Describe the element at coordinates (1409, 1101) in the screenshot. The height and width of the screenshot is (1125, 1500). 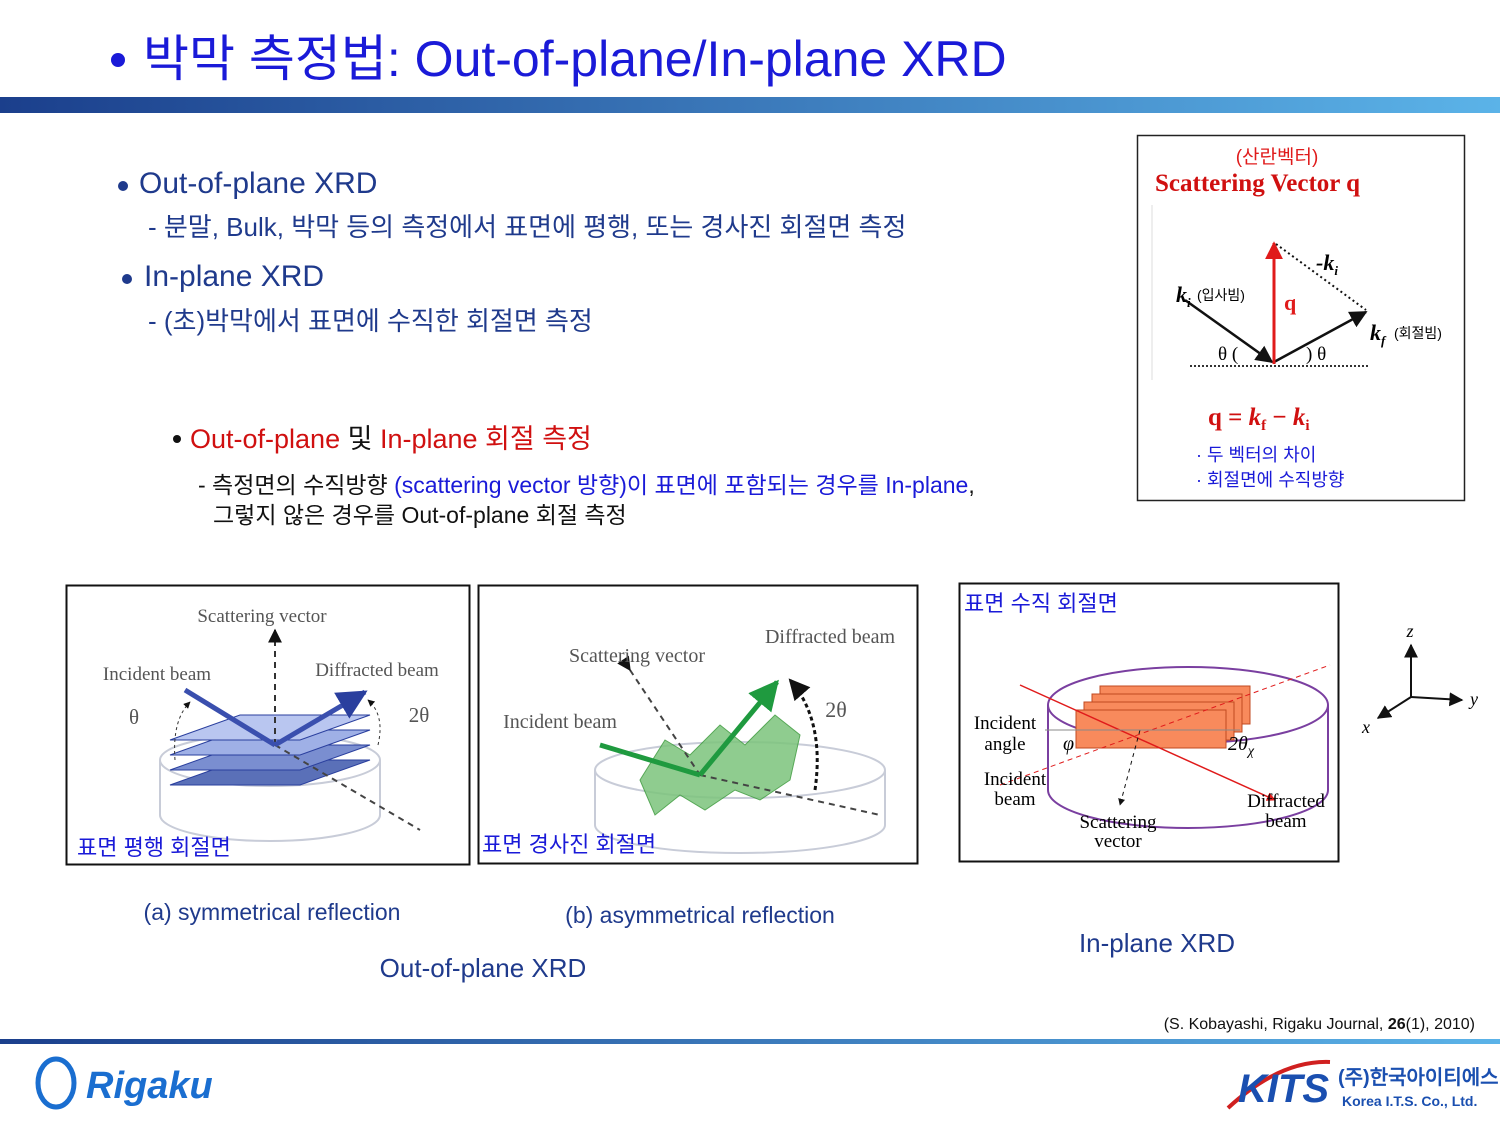
I see `kits-english: Korea I.T.S. Co., Ltd.` at that location.